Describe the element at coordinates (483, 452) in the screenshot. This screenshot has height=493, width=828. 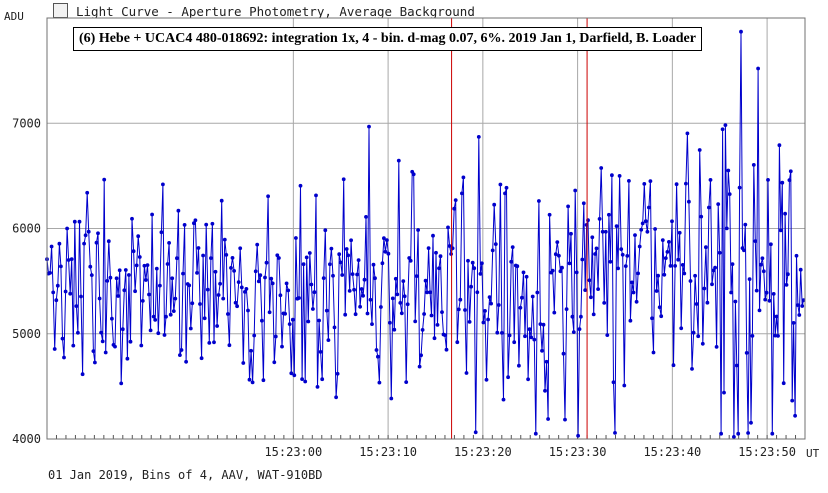
I see `x-tick-label: 15:23:20` at that location.